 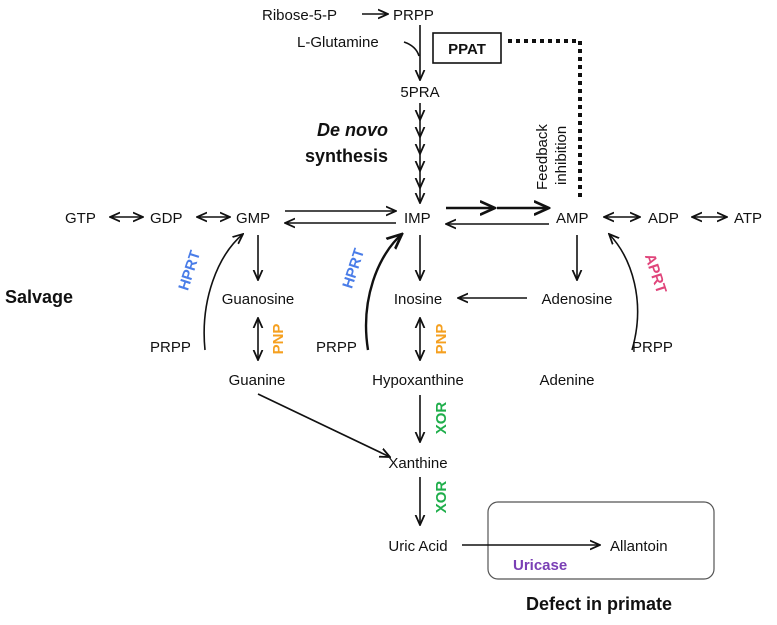 What do you see at coordinates (419, 92) in the screenshot?
I see `5pra-label: 5PRA` at bounding box center [419, 92].